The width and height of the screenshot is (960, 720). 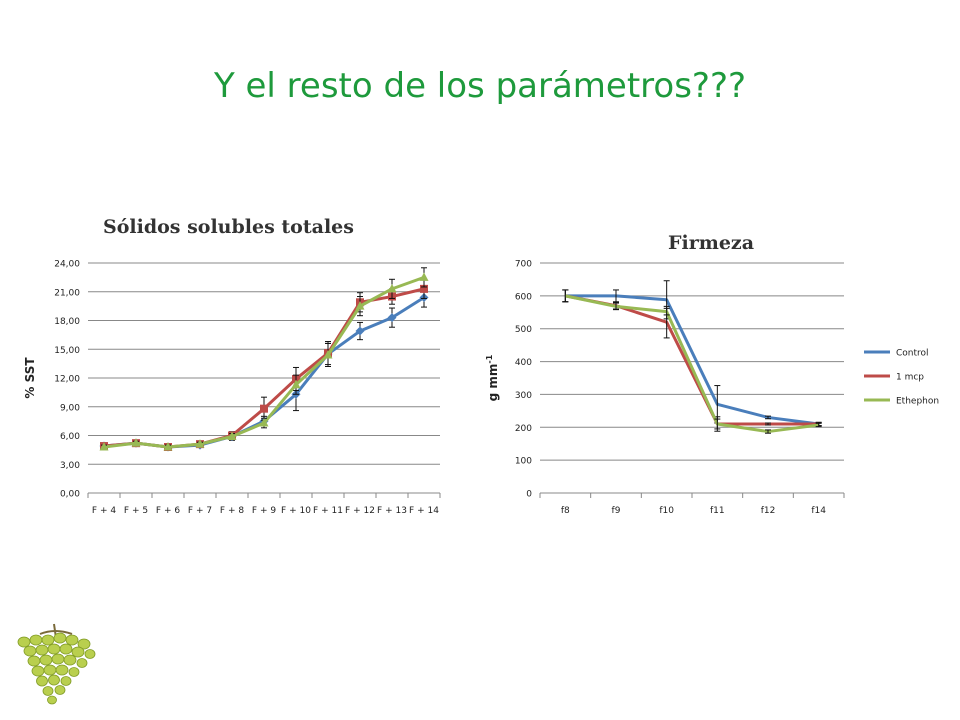 What do you see at coordinates (296, 511) in the screenshot?
I see `x-tick-label: F + 10` at bounding box center [296, 511].